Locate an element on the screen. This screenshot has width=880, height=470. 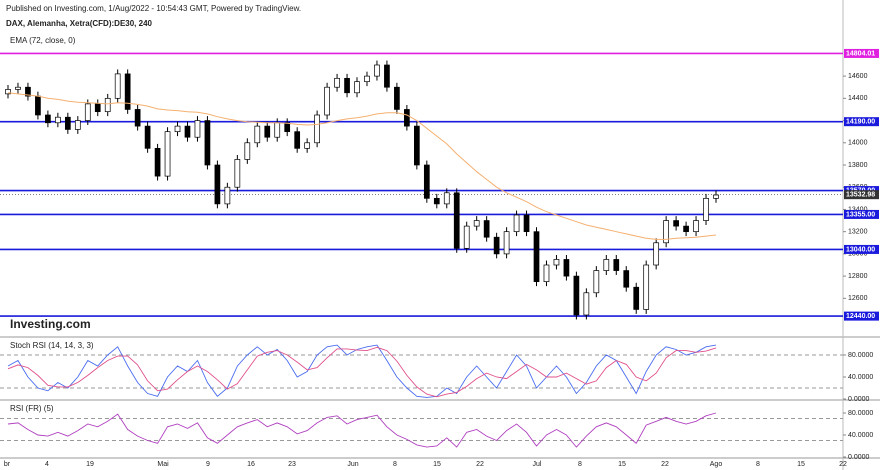
x-tick-label: 4 is located at coordinates (47, 464).